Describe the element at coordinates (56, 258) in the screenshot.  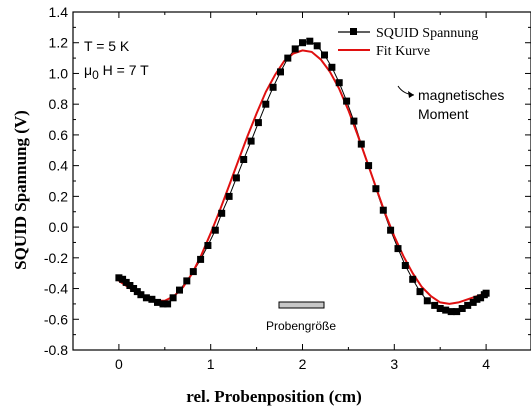
I see `y-tick-label: -0.2` at that location.